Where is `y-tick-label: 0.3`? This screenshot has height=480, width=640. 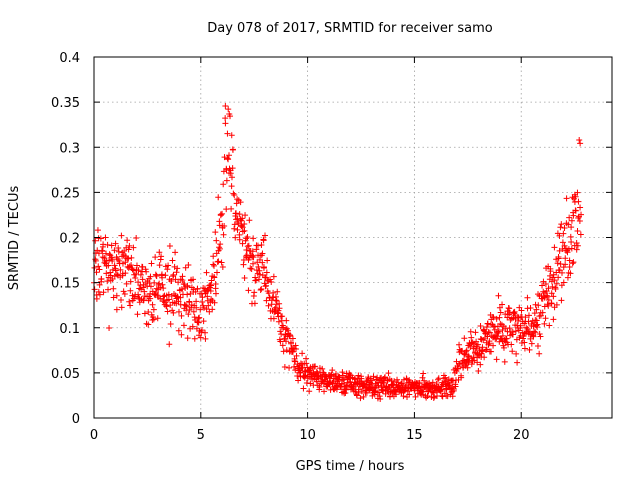 y-tick-label: 0.3 is located at coordinates (69, 148).